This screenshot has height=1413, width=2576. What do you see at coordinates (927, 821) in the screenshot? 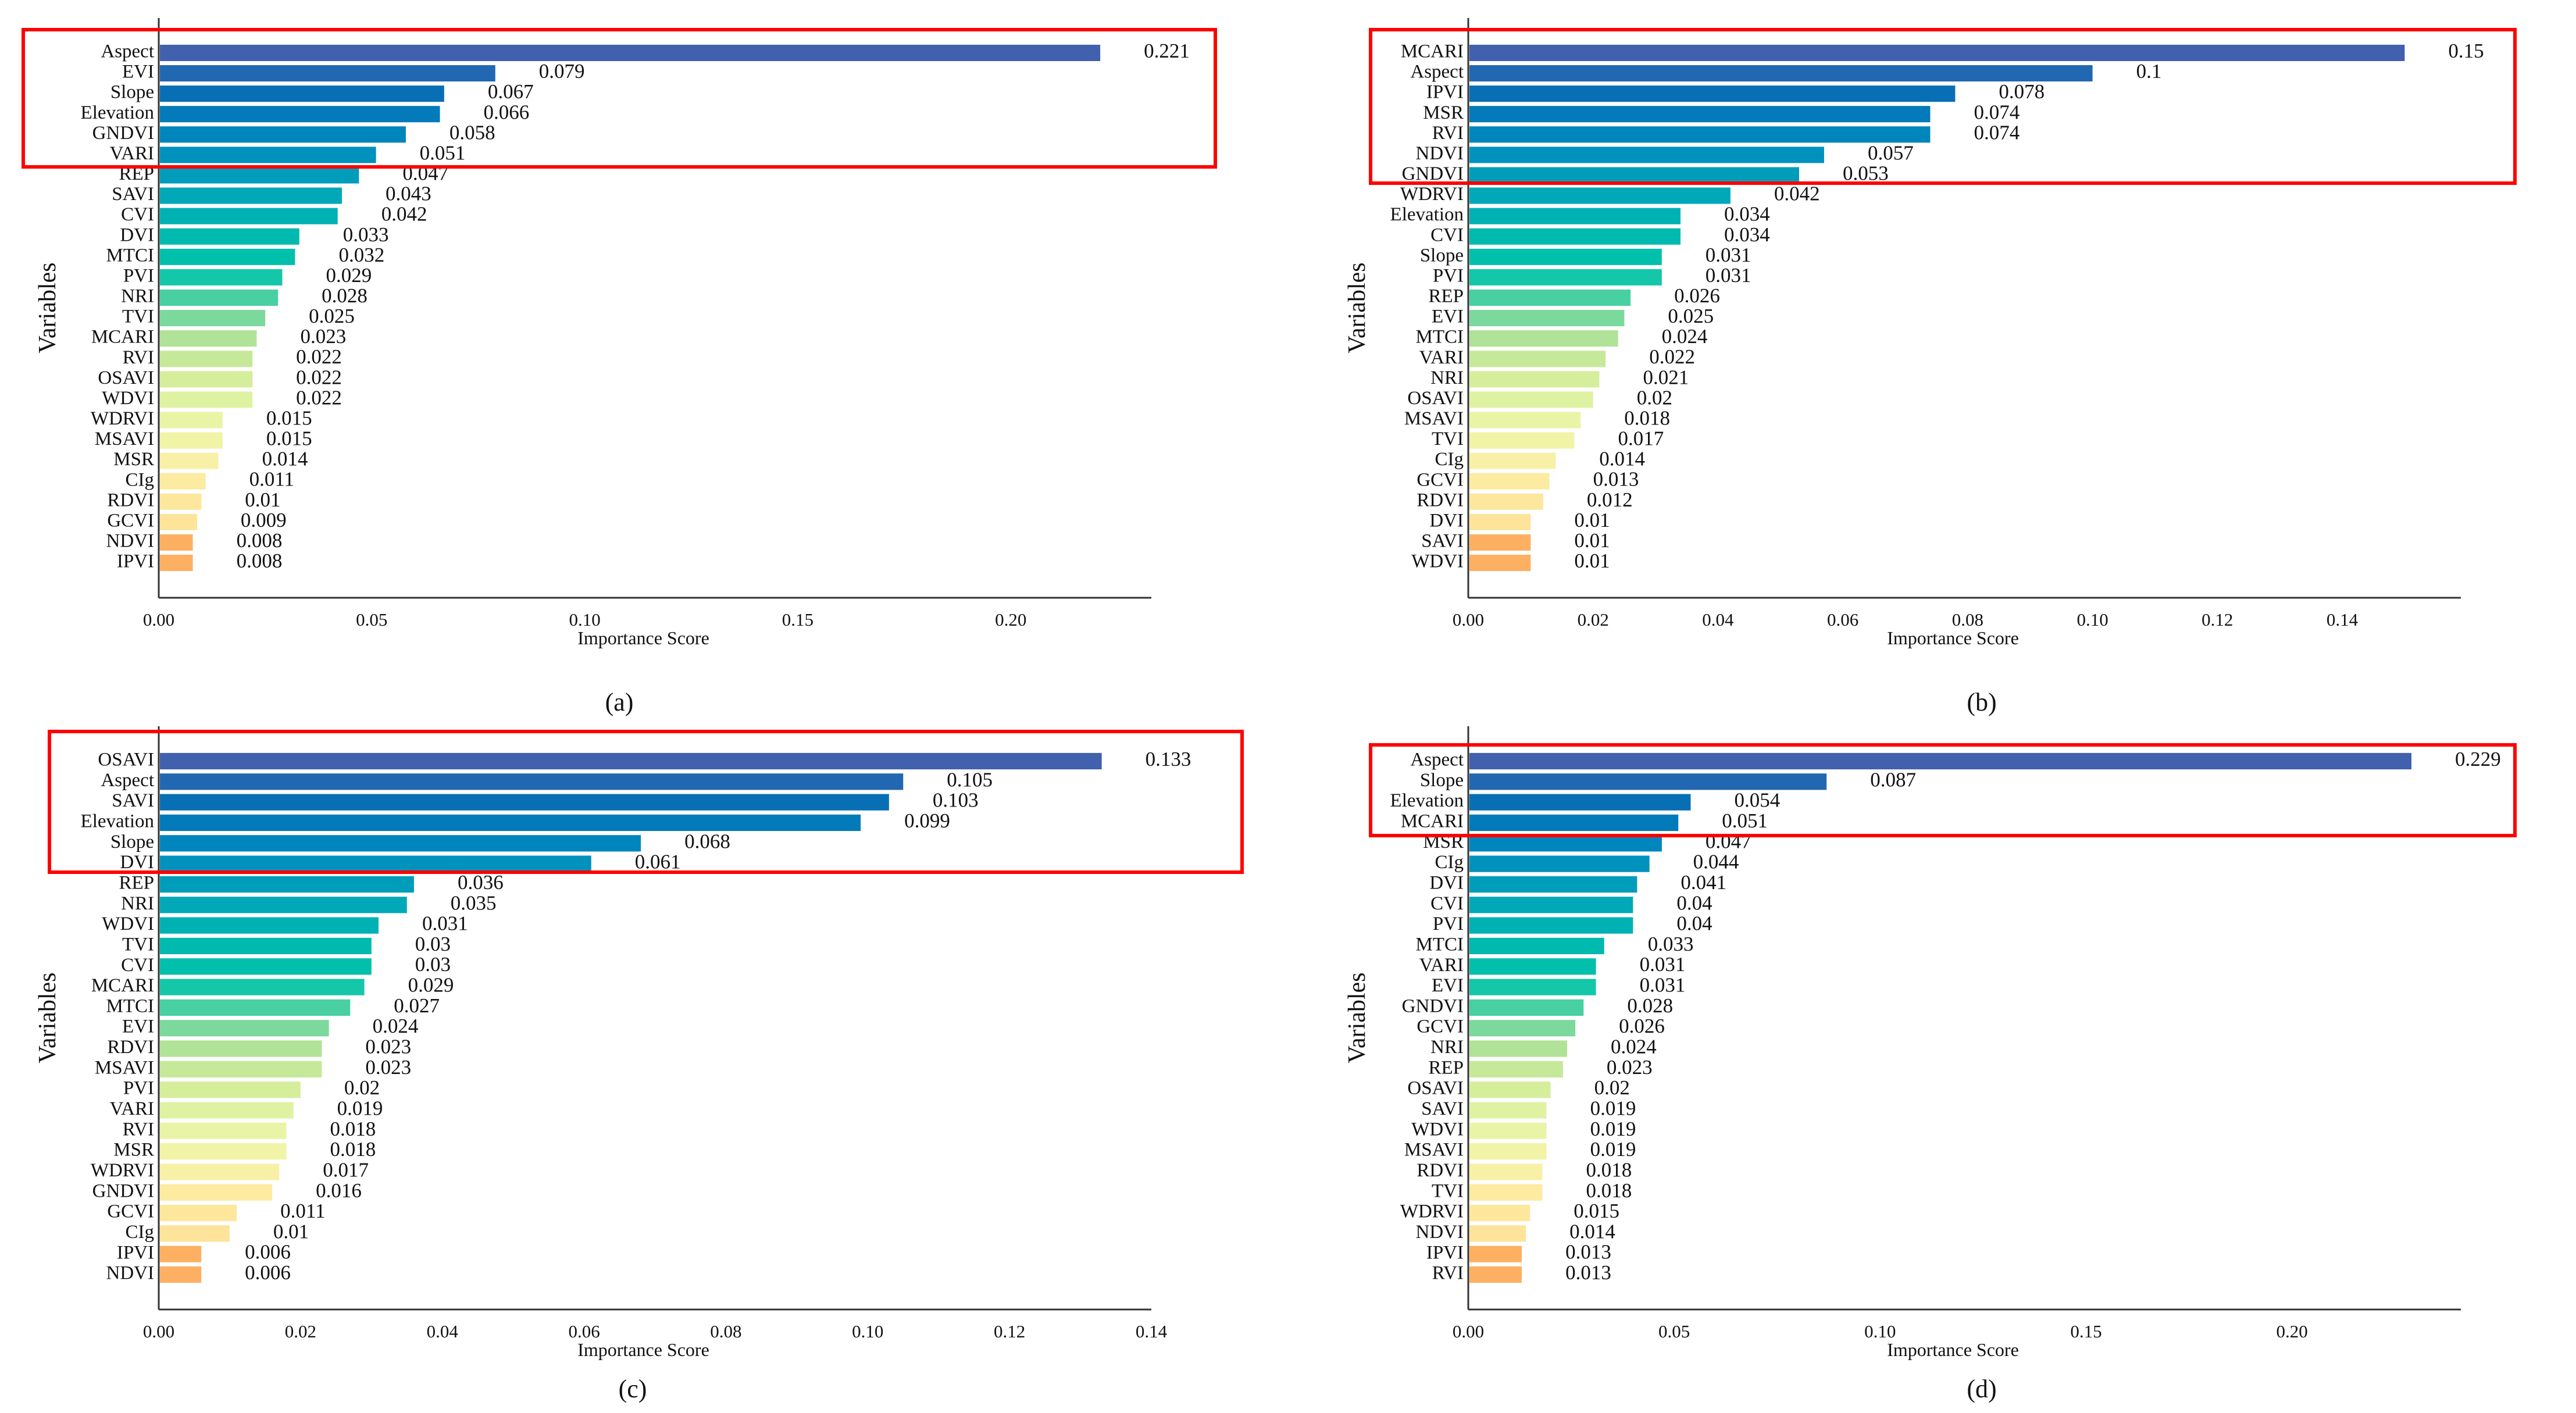
I see `value-label: 0.099` at bounding box center [927, 821].